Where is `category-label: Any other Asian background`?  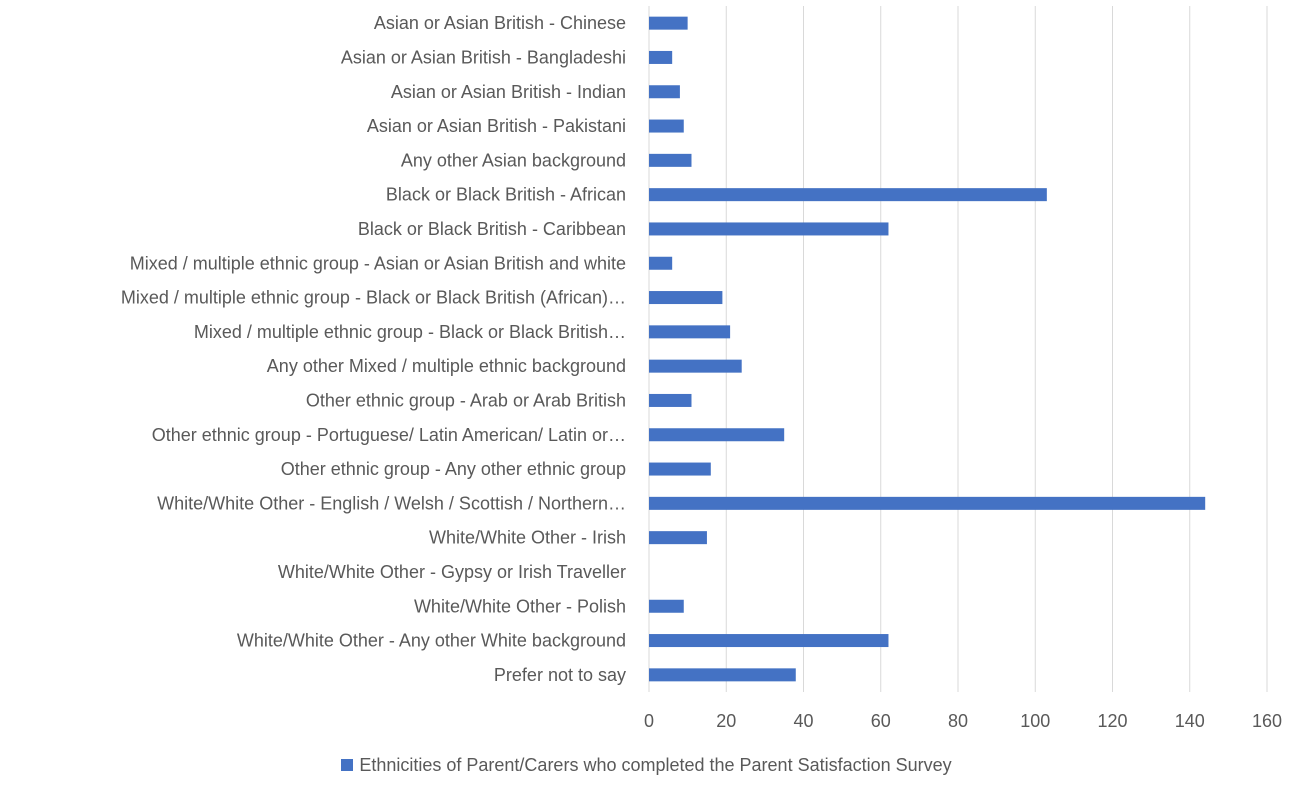
category-label: Any other Asian background is located at coordinates (513, 160).